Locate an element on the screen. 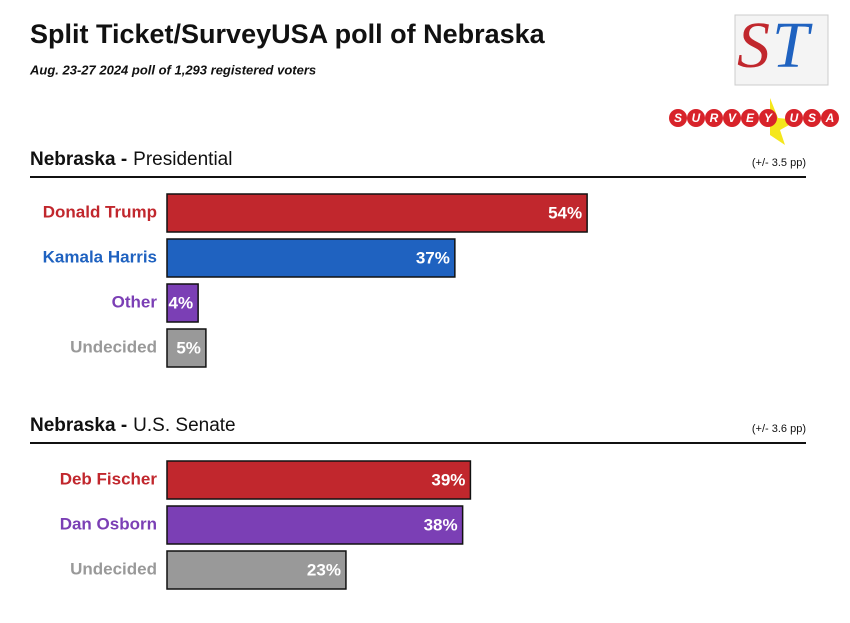  logo-letter: A is located at coordinates (830, 118).